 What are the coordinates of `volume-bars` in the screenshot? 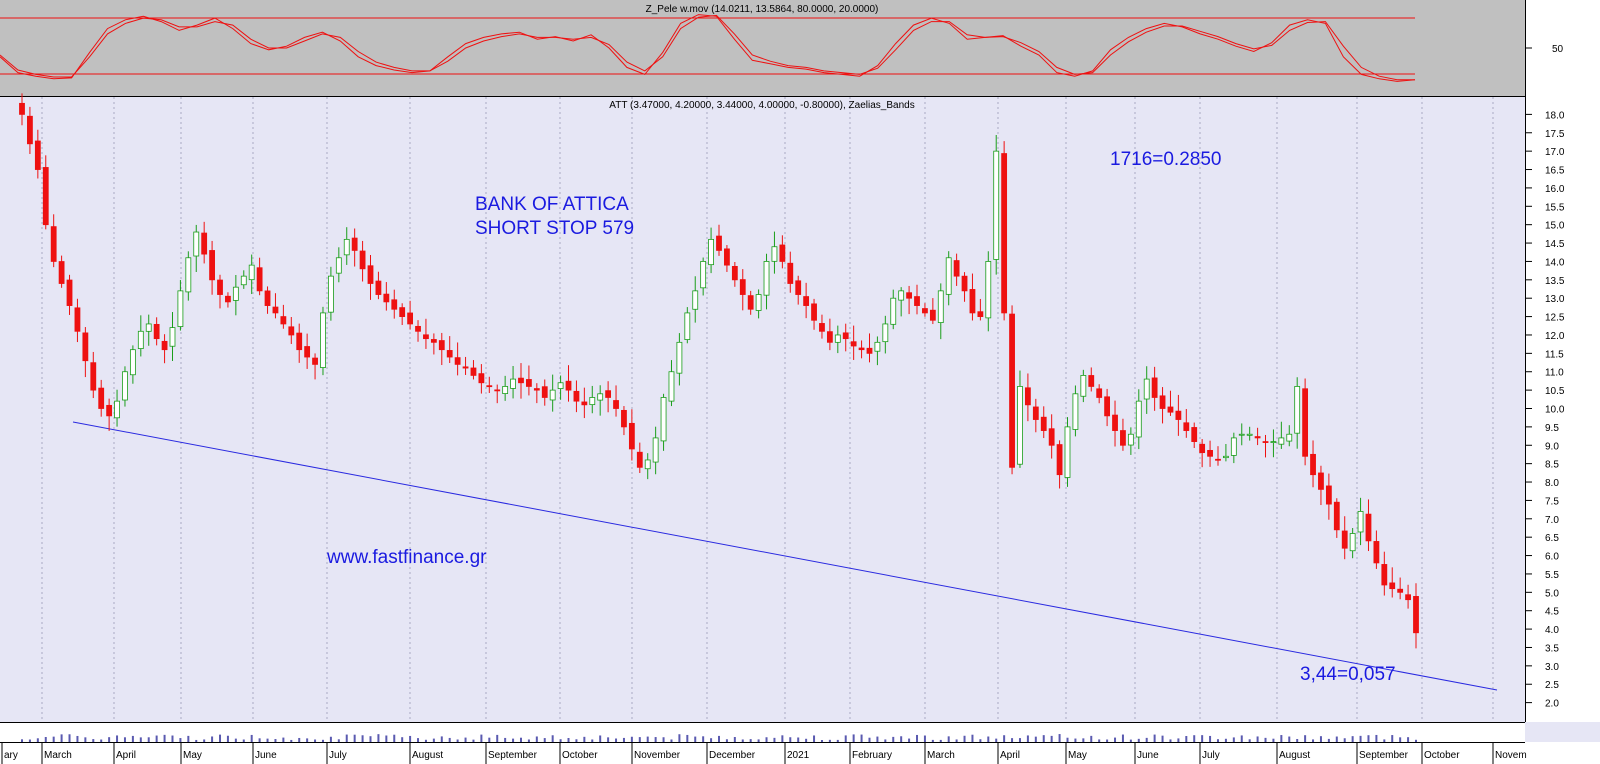 It's located at (719, 738).